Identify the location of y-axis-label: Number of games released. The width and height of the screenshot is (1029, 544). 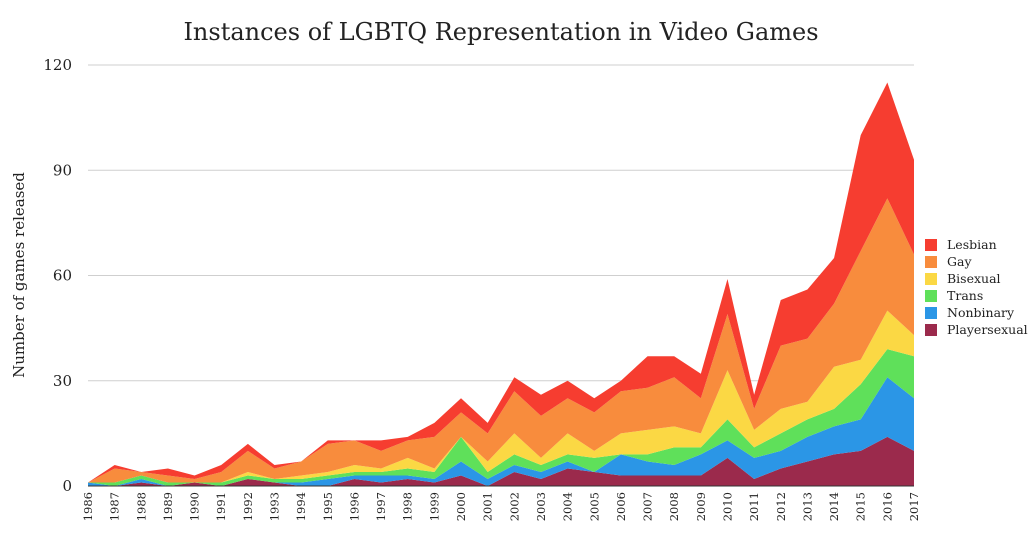
(19, 275).